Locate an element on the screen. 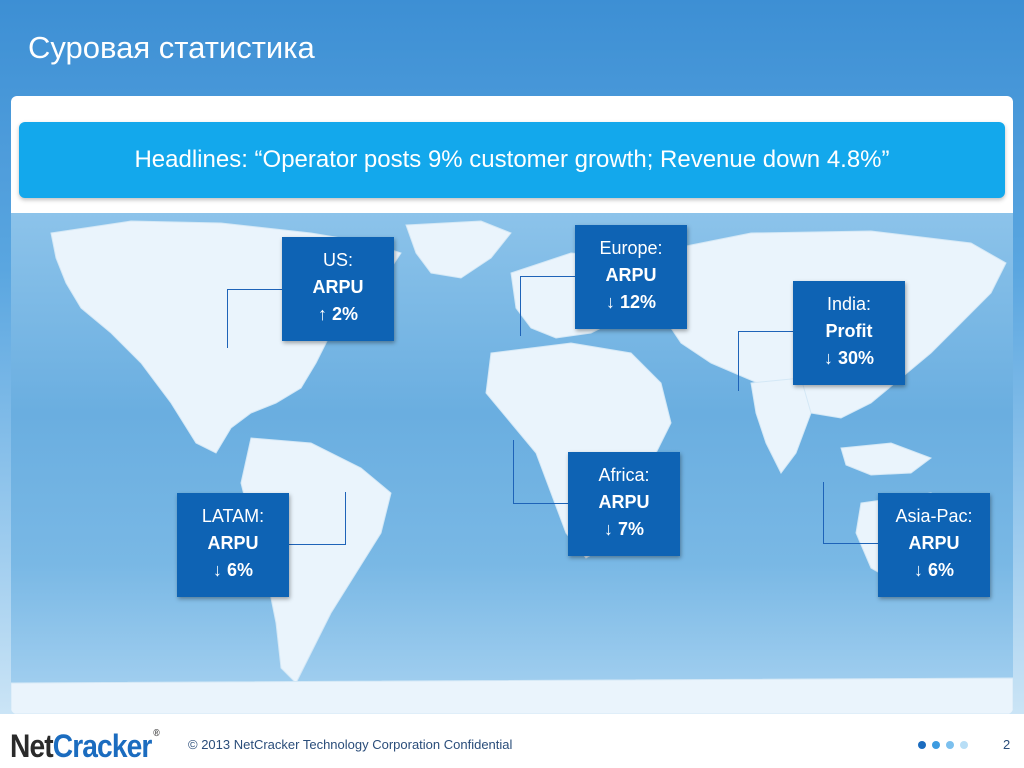 The height and width of the screenshot is (768, 1024). region-name: US: is located at coordinates (337, 260).